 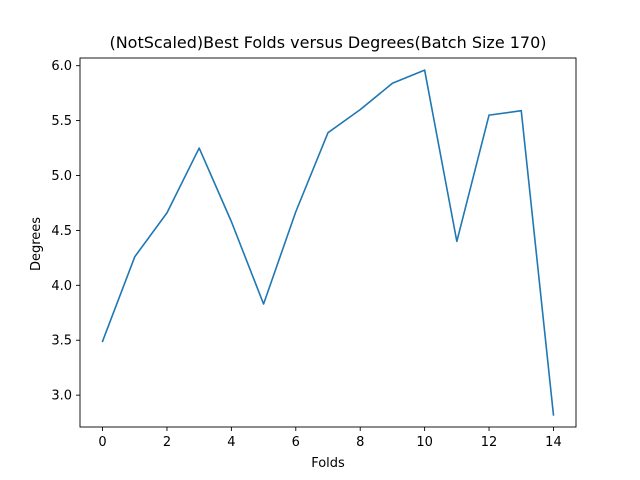 What do you see at coordinates (296, 442) in the screenshot?
I see `x-tick-label-6: 6` at bounding box center [296, 442].